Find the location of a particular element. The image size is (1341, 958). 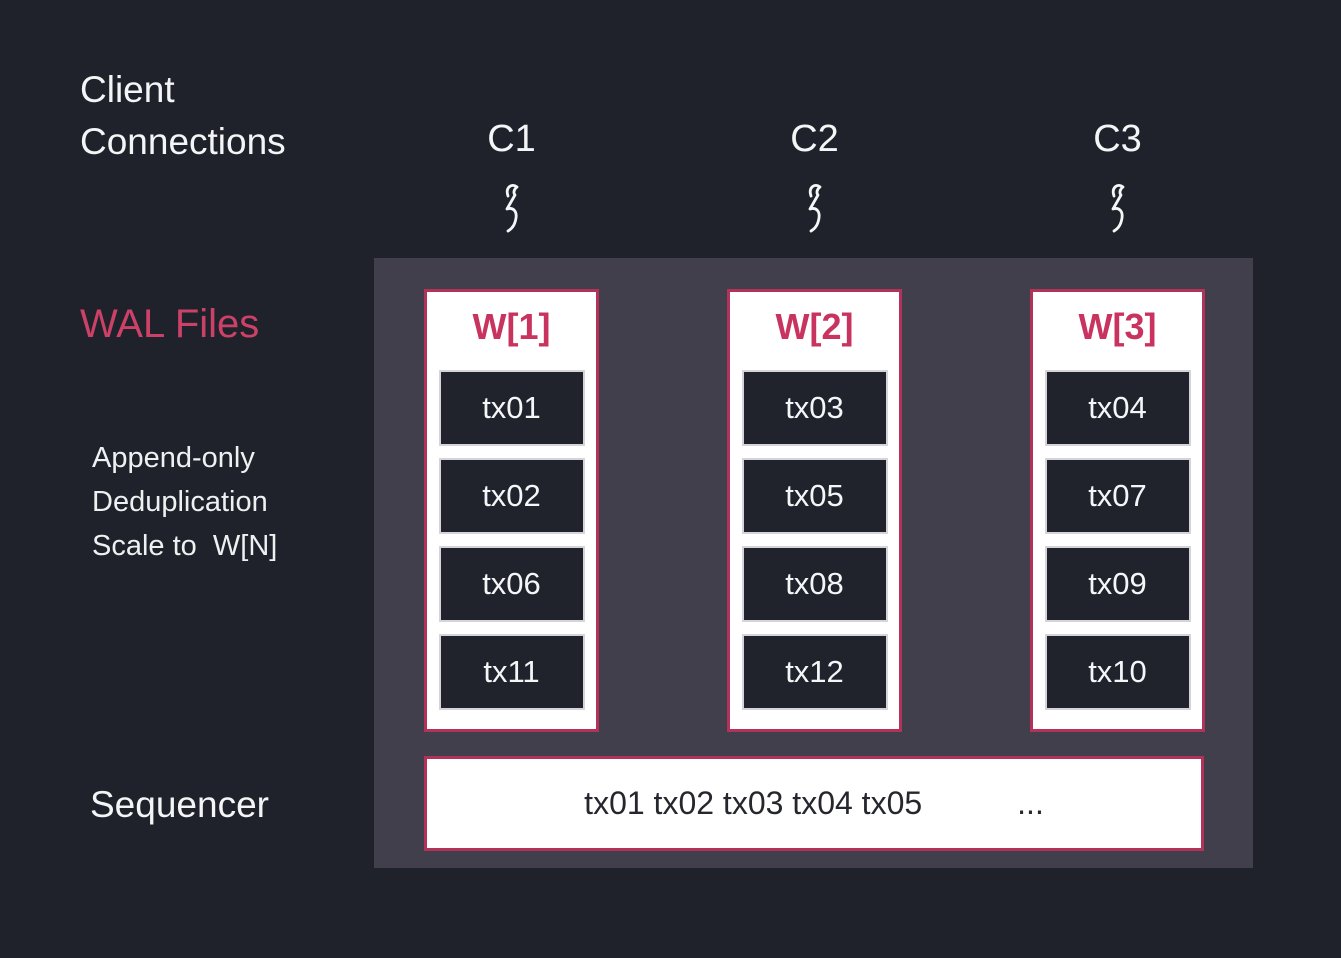

transaction-box: tx05 is located at coordinates (814, 496).